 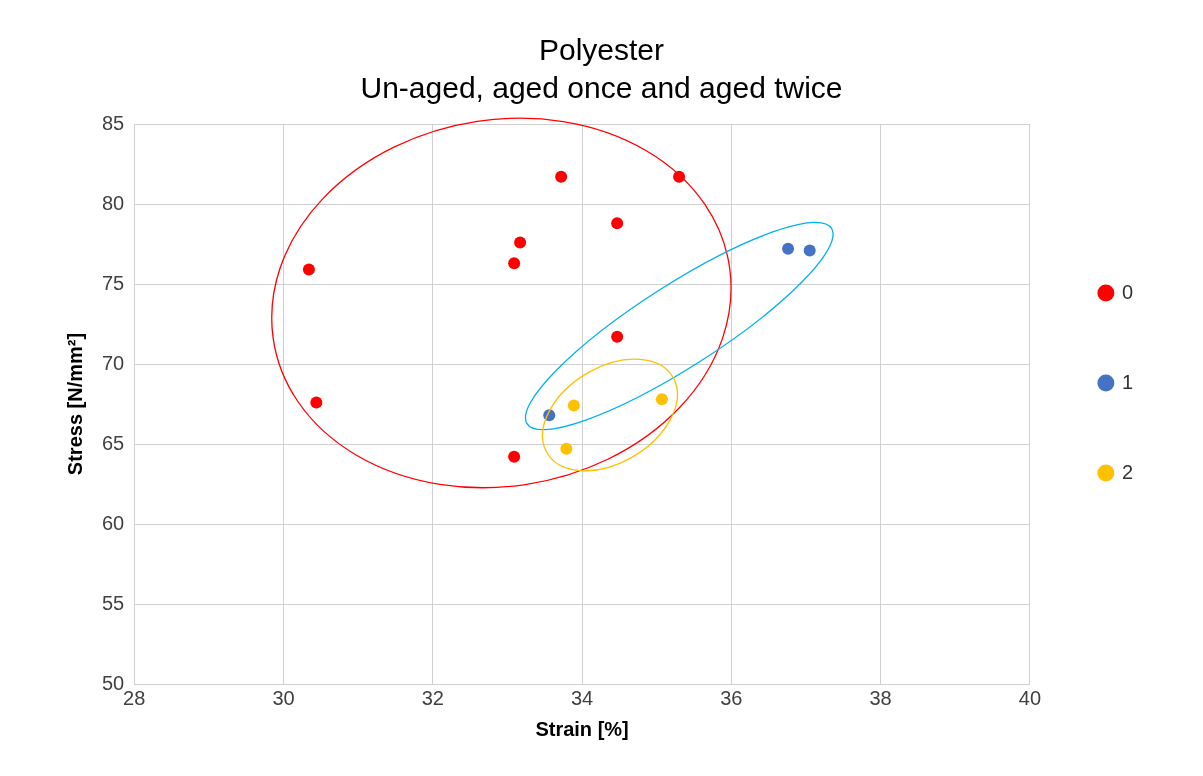 I want to click on chart-subtitle: Un-aged, aged once and aged twice, so click(x=601, y=88).